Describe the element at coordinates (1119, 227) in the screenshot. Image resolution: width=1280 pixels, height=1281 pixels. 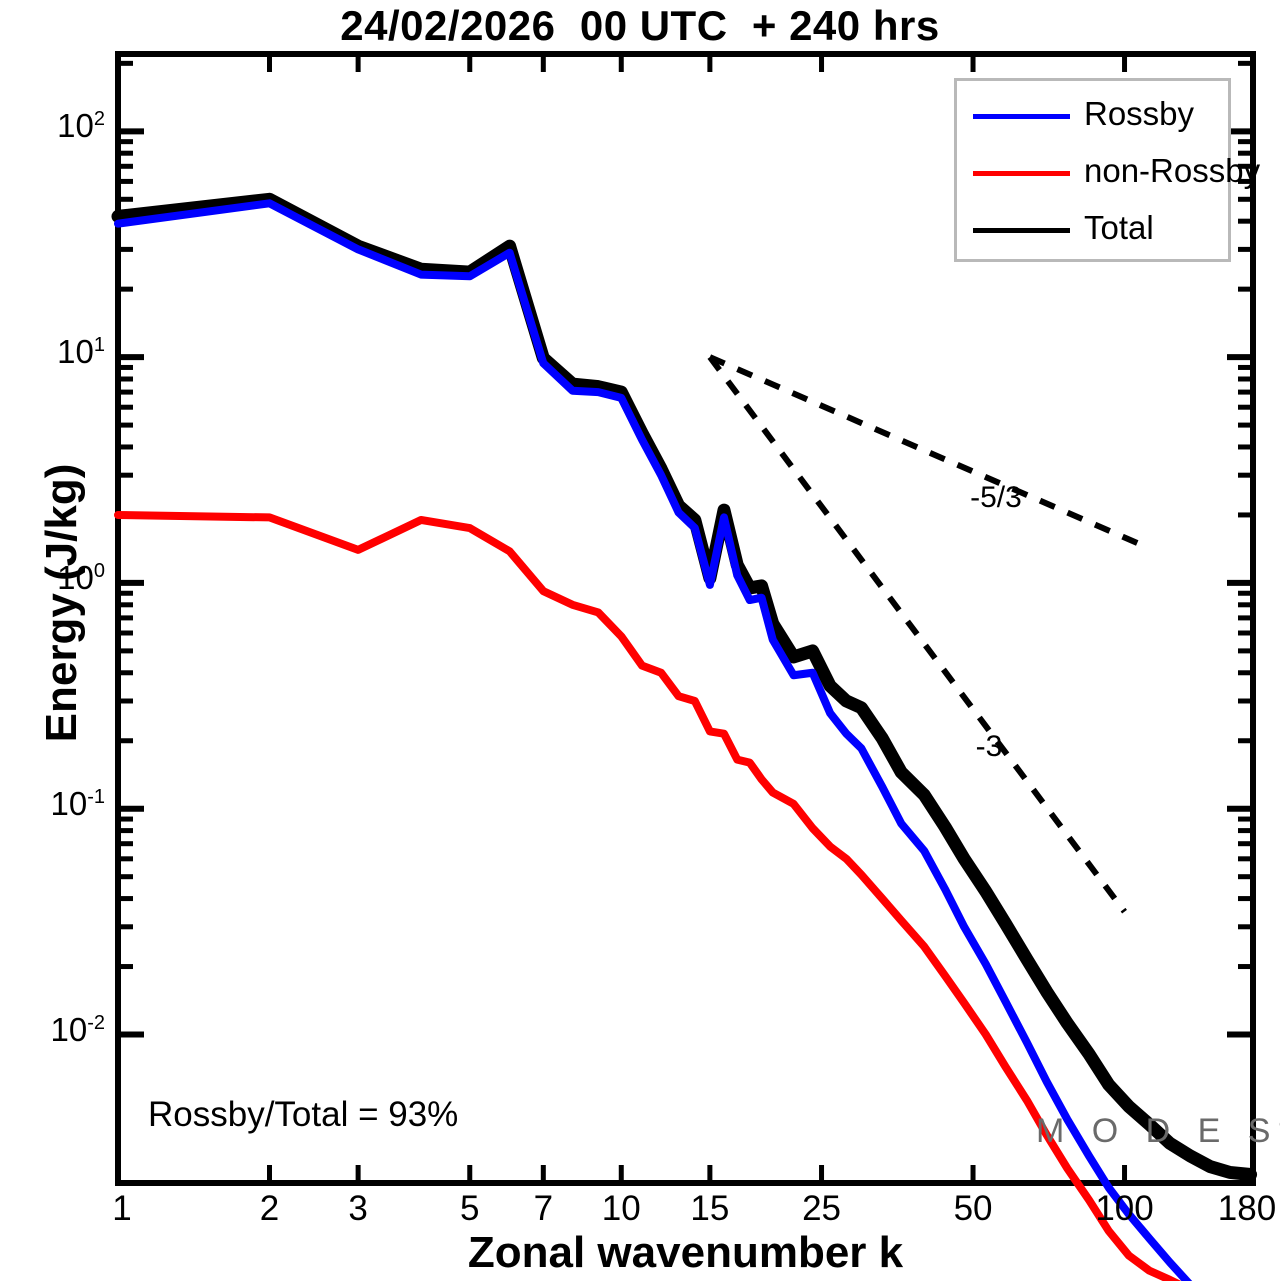
I see `legend-label: Total` at that location.